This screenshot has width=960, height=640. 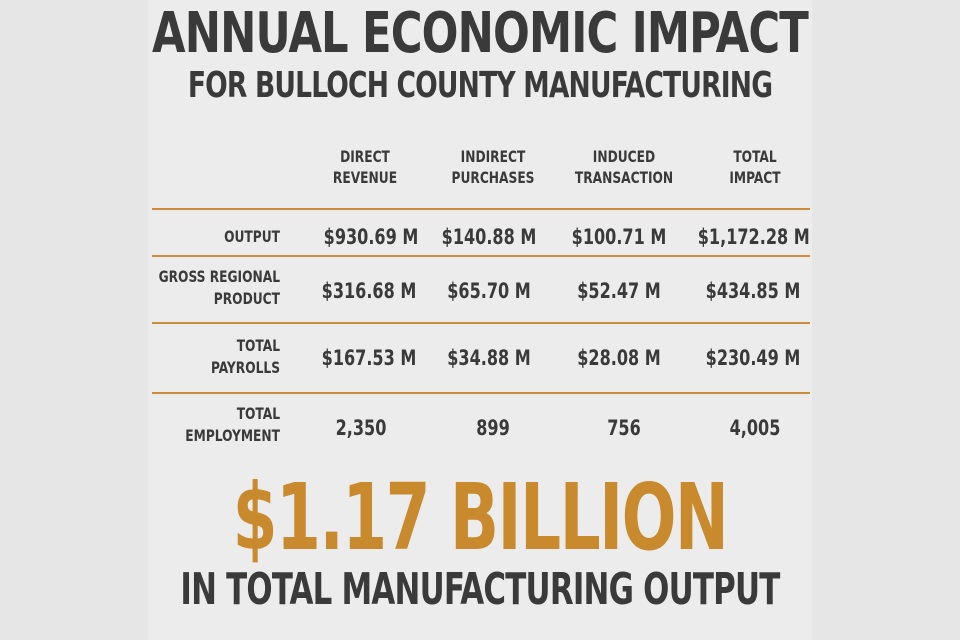 I want to click on page-title: ANNUAL ECONOMIC IMPACT, so click(x=480, y=33).